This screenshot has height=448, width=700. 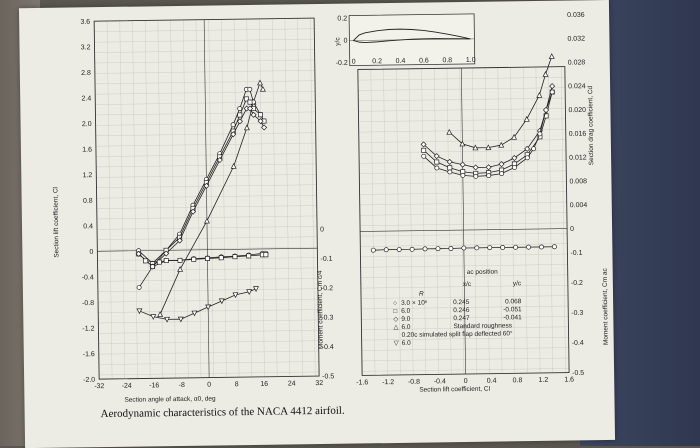 I want to click on right-x-tick-label: -0.4, so click(x=440, y=381).